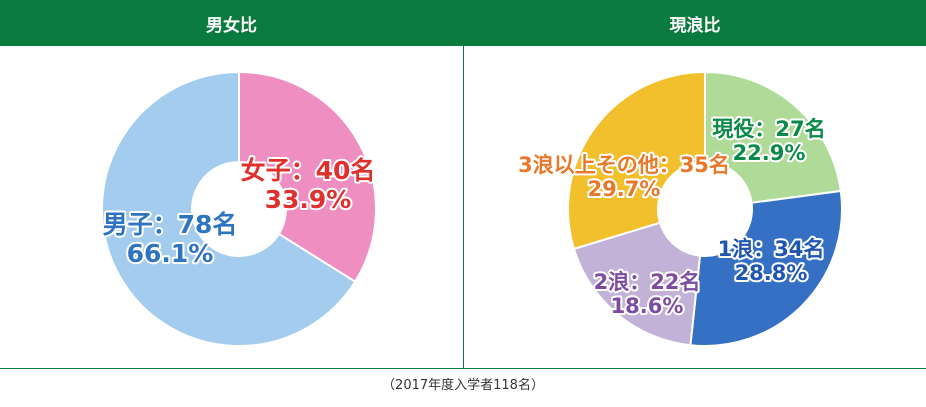  I want to click on slice-name-count: 現役：27名, so click(768, 129).